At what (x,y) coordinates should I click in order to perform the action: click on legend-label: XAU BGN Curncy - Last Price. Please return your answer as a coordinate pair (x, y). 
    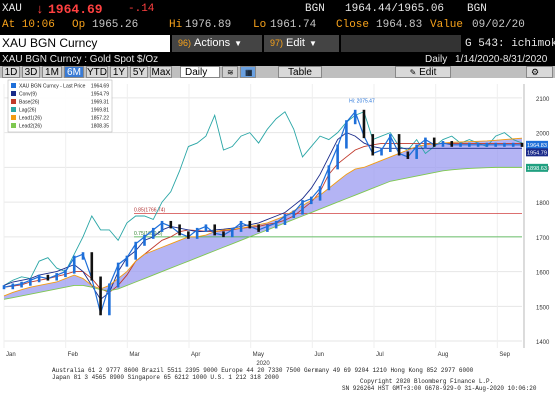
    Looking at the image, I should click on (52, 87).